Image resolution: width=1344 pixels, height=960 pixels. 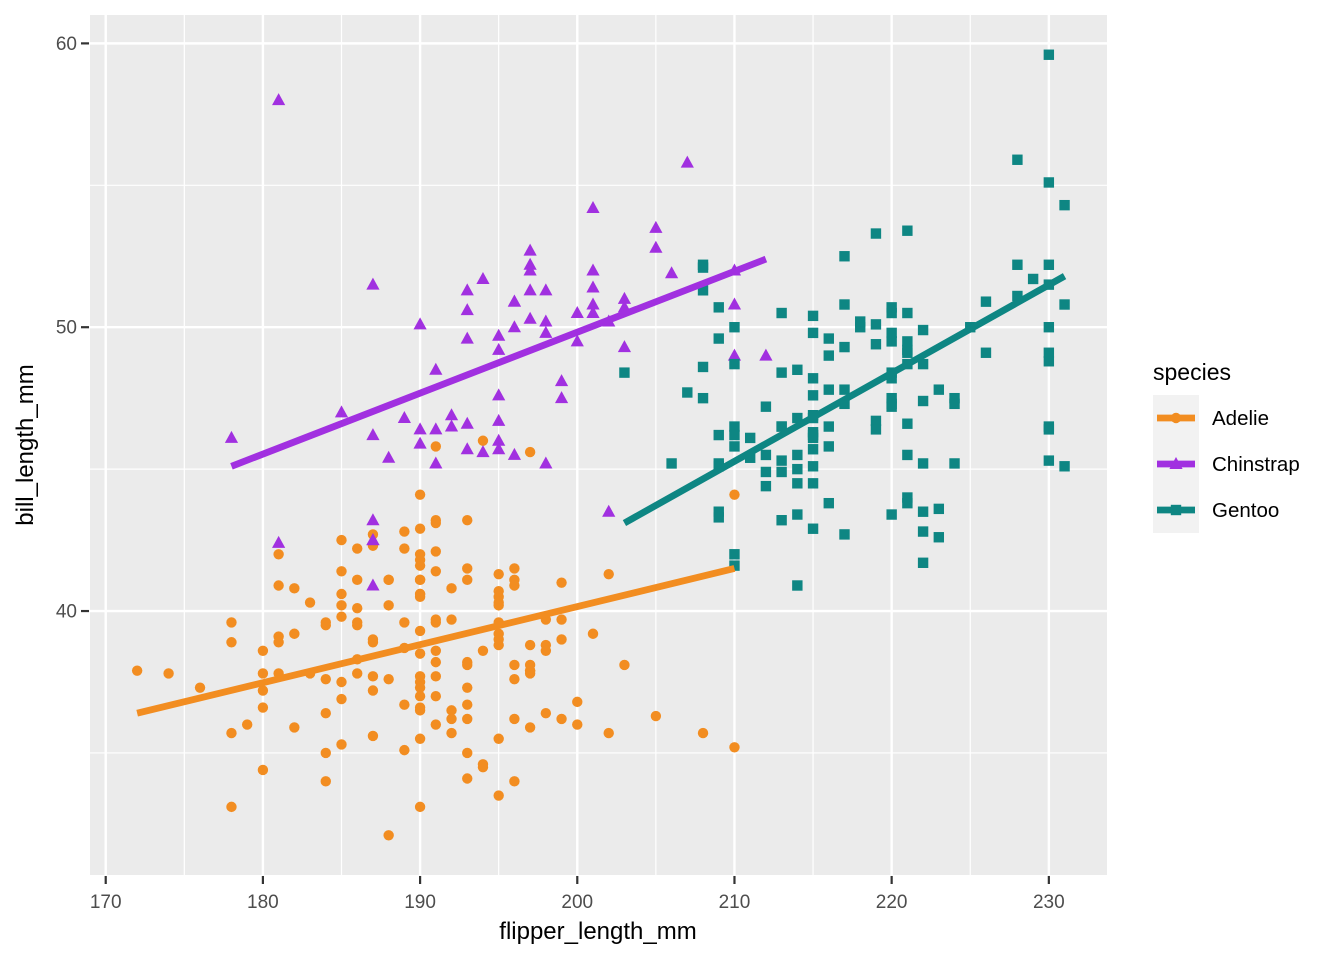 What do you see at coordinates (1226, 446) in the screenshot?
I see `legend: species Adelie Chinstrap Gentoo` at bounding box center [1226, 446].